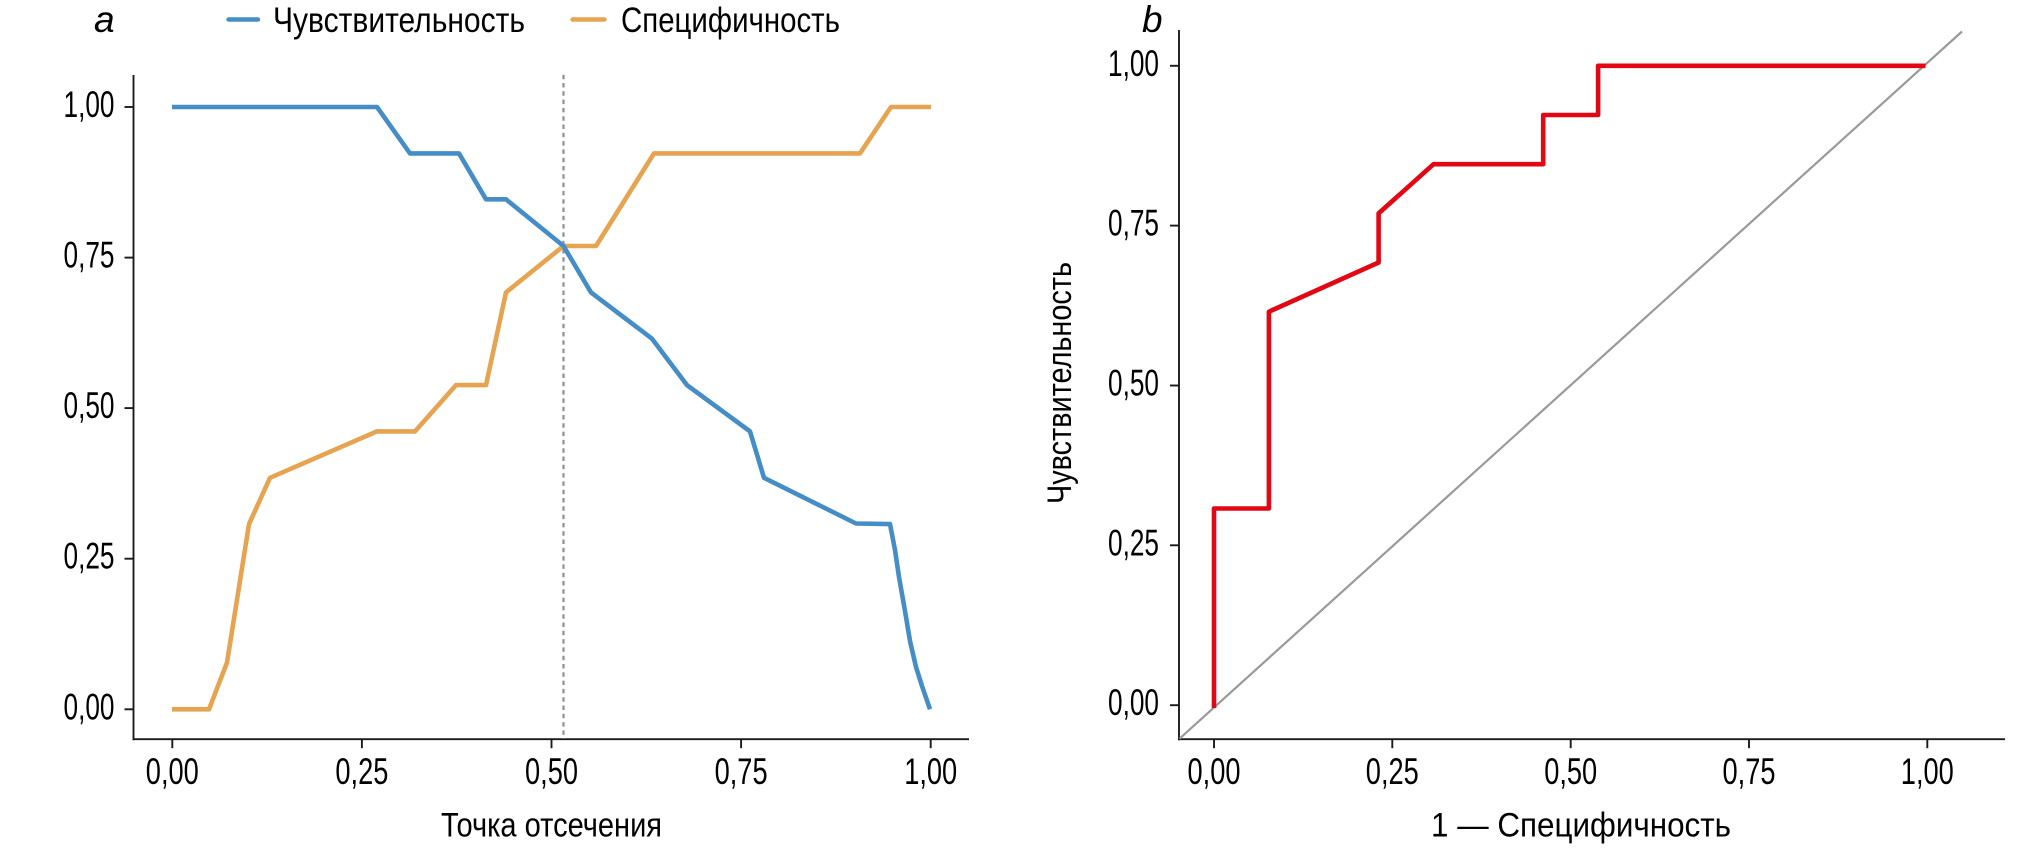 The height and width of the screenshot is (848, 2020). I want to click on svg-text: b, so click(1152, 20).